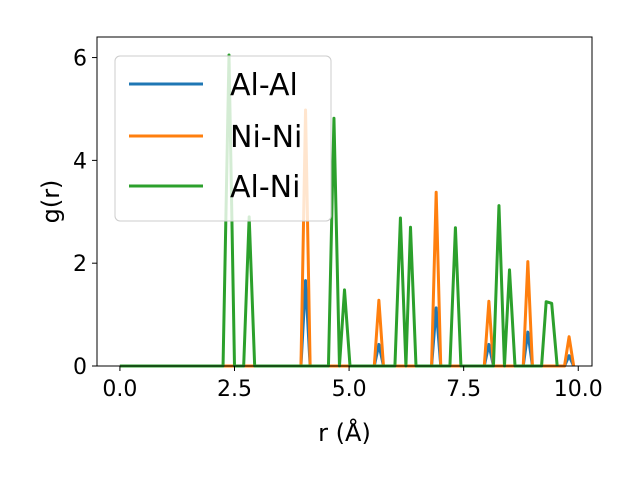 The height and width of the screenshot is (480, 640). What do you see at coordinates (344, 432) in the screenshot?
I see `x-axis-label: r (Å)` at bounding box center [344, 432].